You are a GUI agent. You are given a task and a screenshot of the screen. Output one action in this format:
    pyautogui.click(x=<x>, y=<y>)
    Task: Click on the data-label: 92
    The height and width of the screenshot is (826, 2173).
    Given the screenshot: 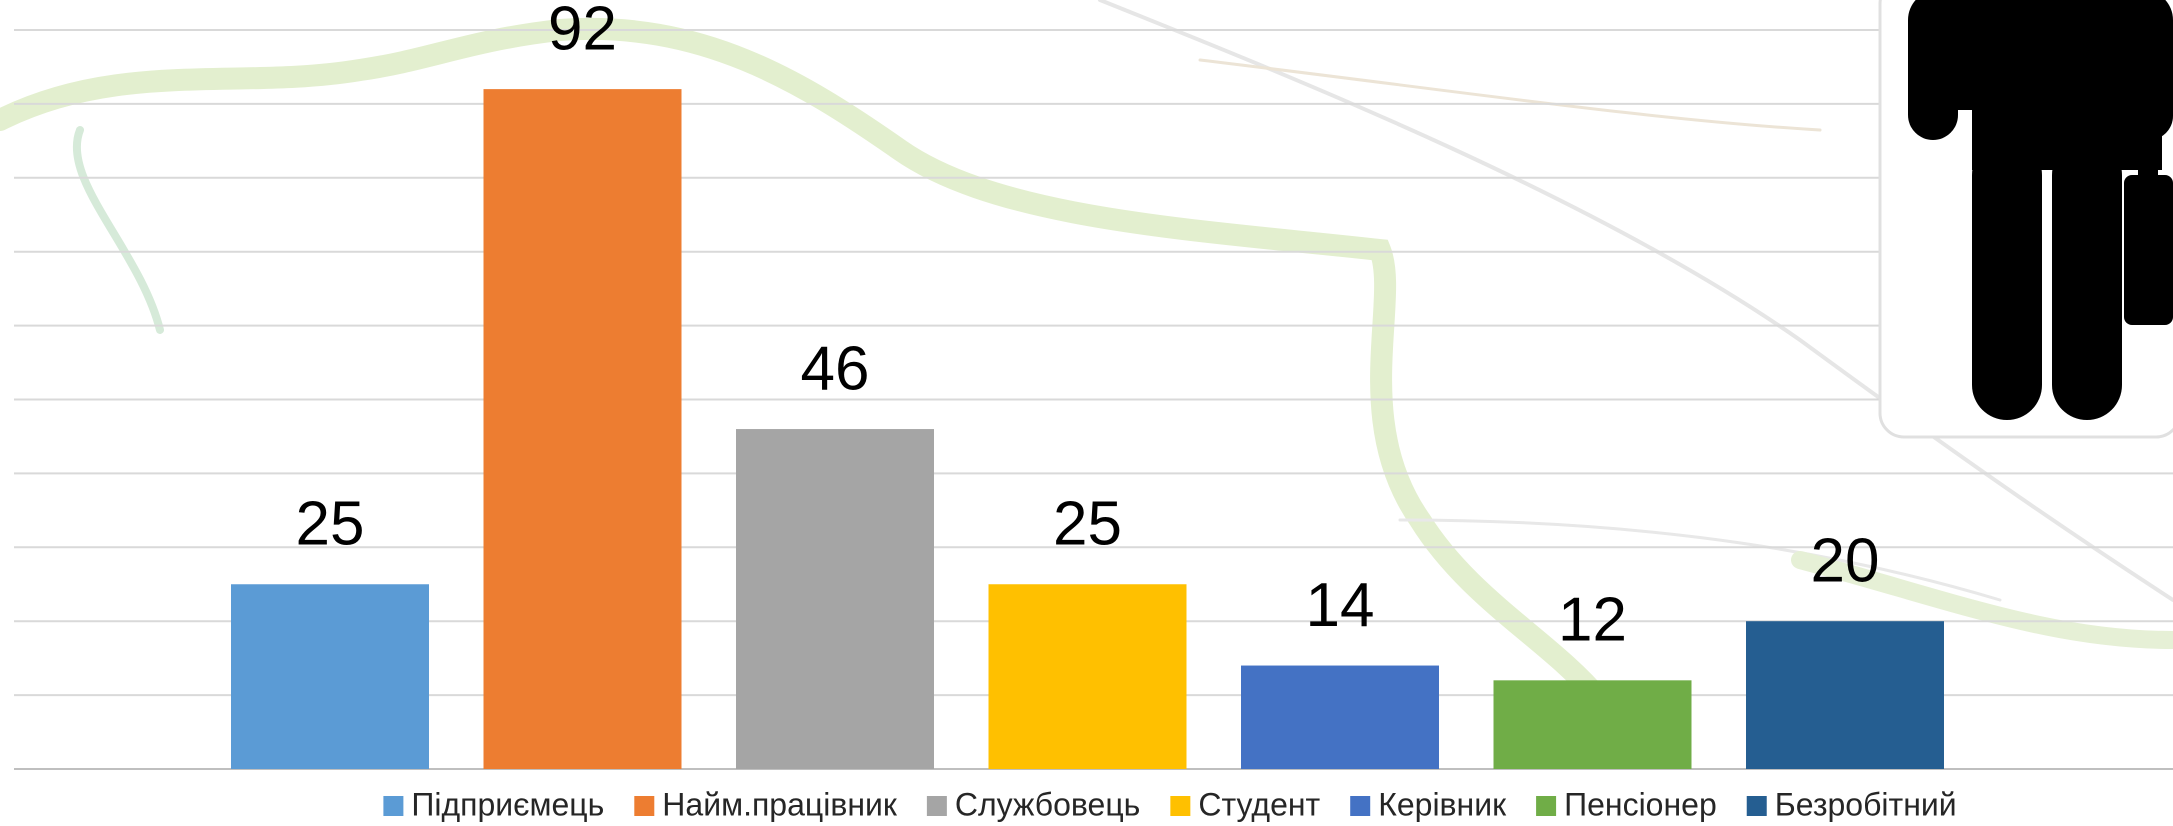 What is the action you would take?
    pyautogui.click(x=582, y=31)
    